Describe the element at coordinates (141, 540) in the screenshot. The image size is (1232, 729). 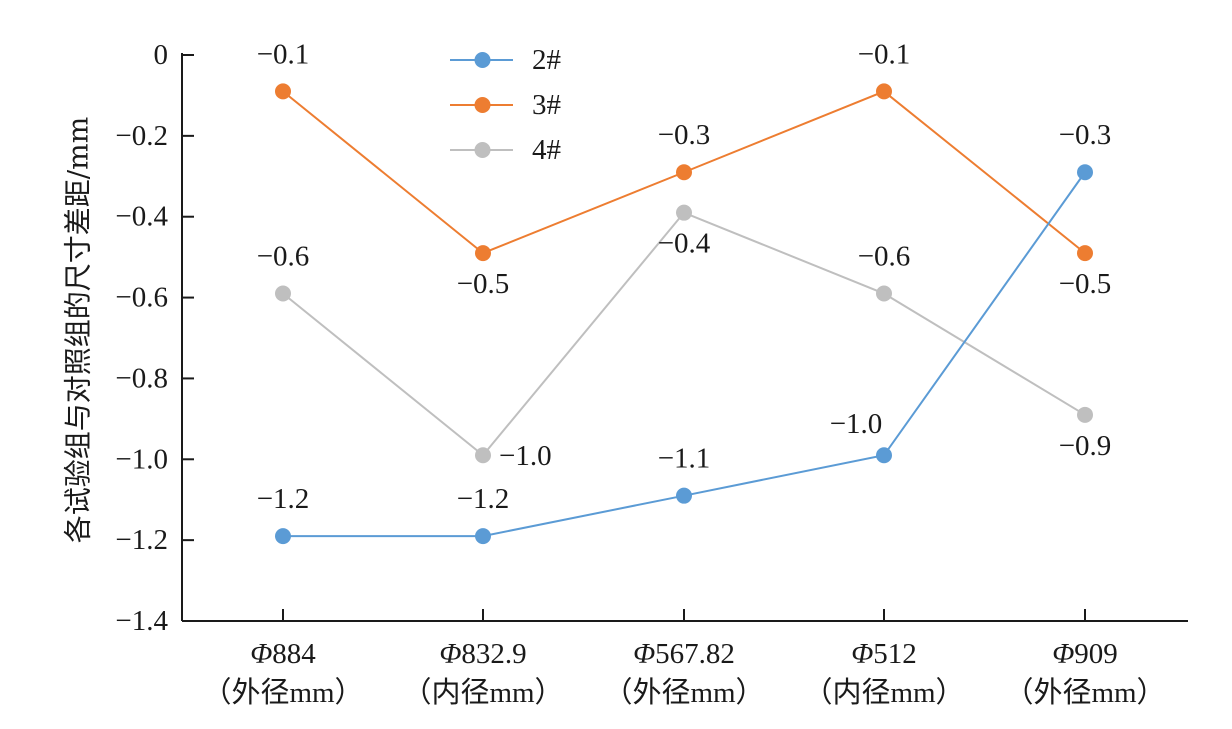
I see `y-tick-label: −1.2` at that location.